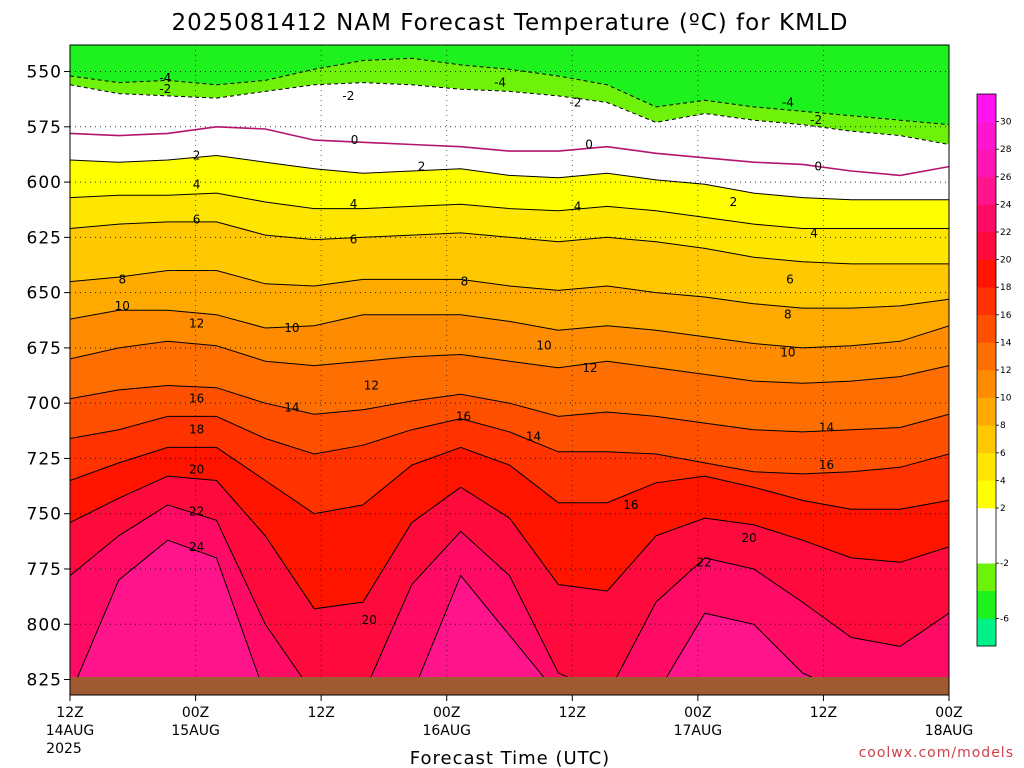  I want to click on x-tick-date-label: 18AUG, so click(949, 731).